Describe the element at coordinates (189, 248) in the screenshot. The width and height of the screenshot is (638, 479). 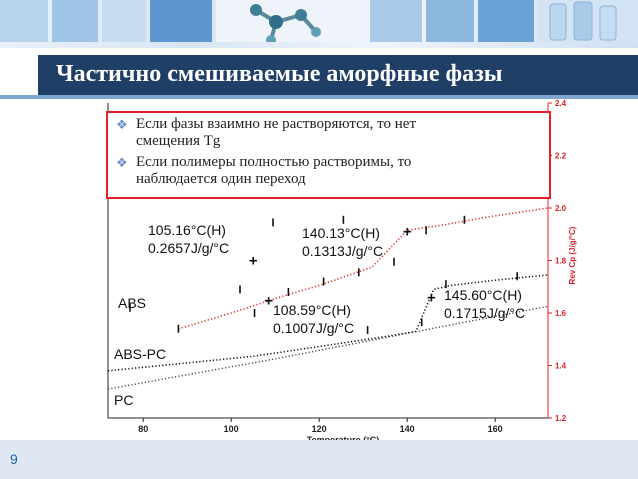
I see `annotation-cp: 0.2657J/g/°C` at that location.